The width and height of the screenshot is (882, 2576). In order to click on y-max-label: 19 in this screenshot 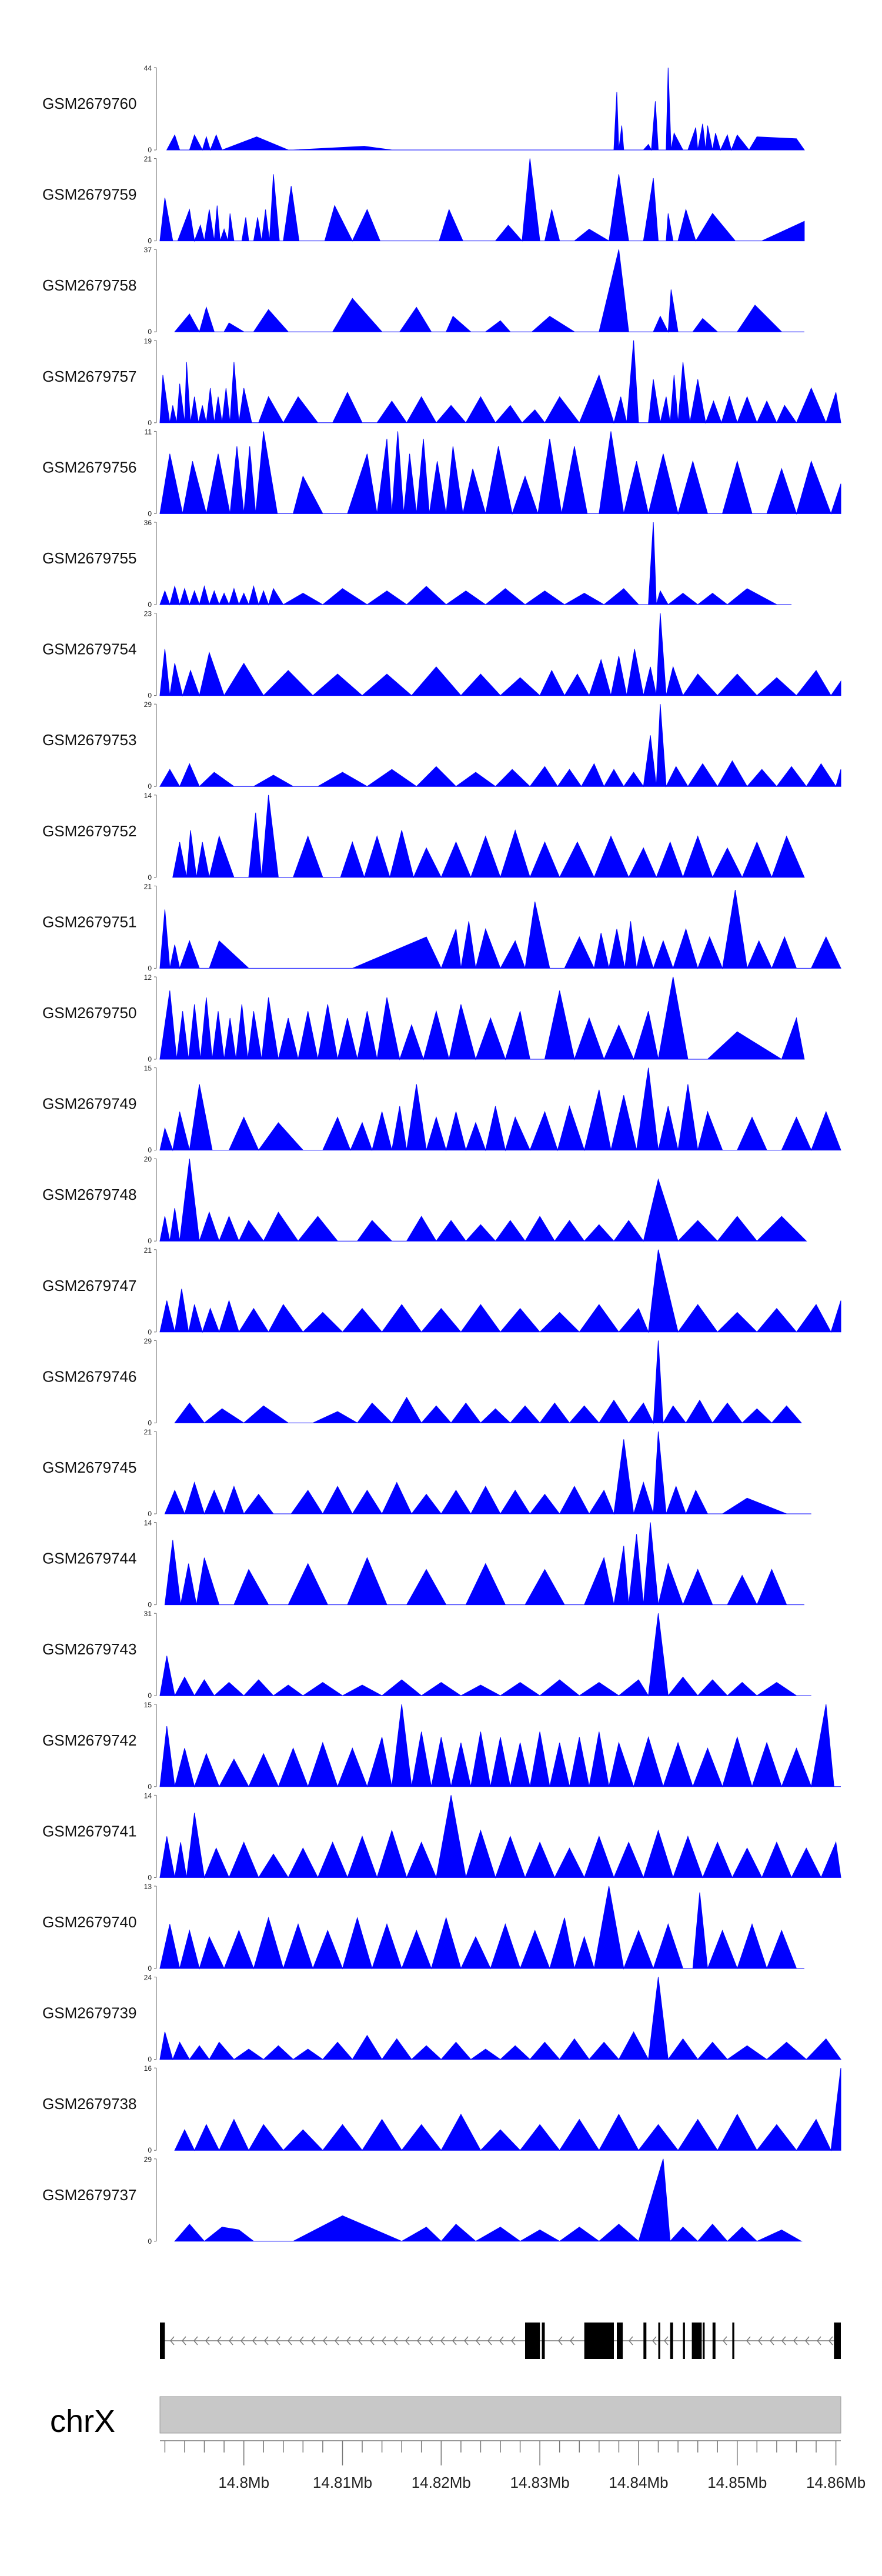, I will do `click(148, 341)`.